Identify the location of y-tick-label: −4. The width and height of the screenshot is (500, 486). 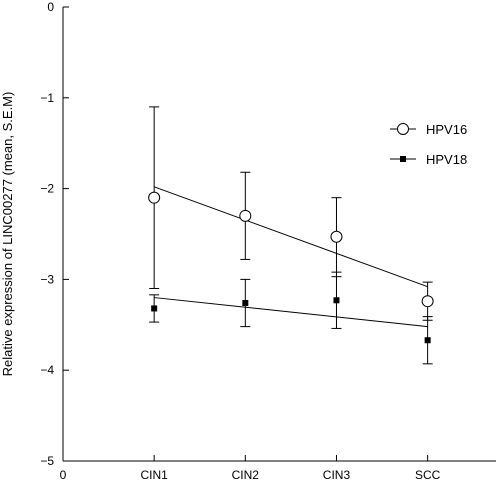
(47, 370).